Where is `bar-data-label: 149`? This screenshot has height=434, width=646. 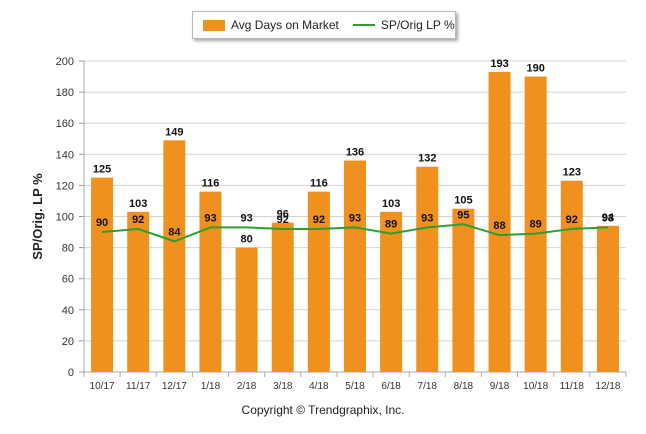 bar-data-label: 149 is located at coordinates (174, 132).